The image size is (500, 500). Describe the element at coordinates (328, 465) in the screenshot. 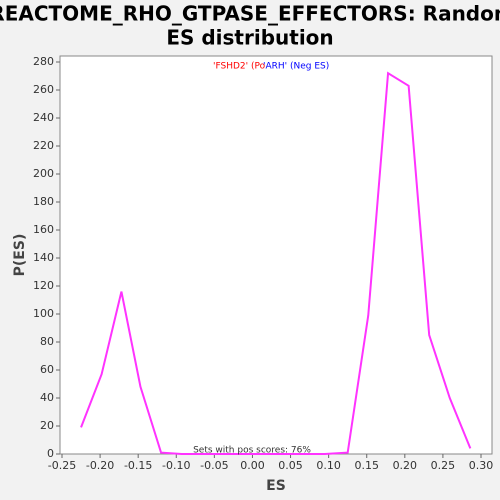

I see `x-tick-label: 0.10` at that location.